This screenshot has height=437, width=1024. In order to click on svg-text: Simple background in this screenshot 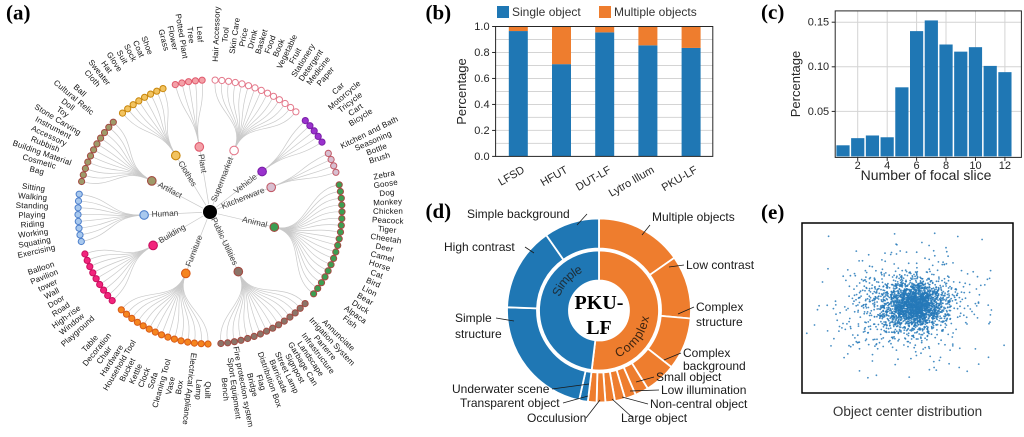, I will do `click(518, 214)`.